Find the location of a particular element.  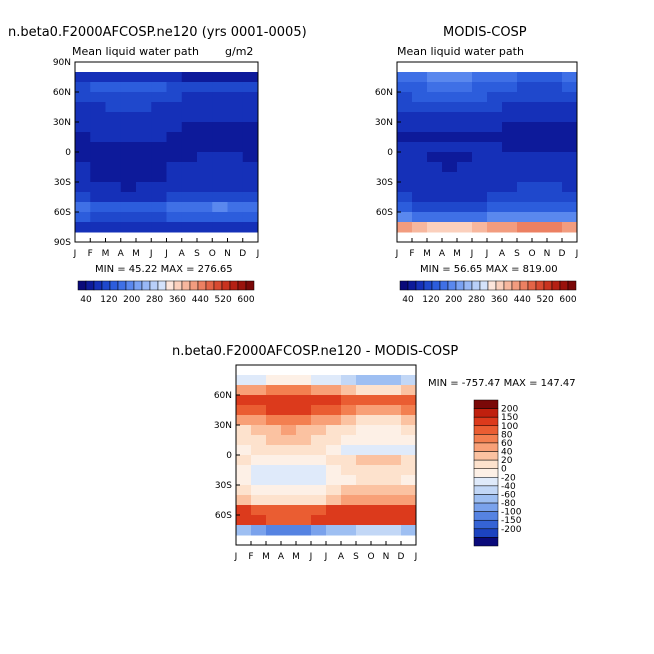

panel-model-stats: MIN = 45.22 MAX = 276.65 is located at coordinates (164, 269).